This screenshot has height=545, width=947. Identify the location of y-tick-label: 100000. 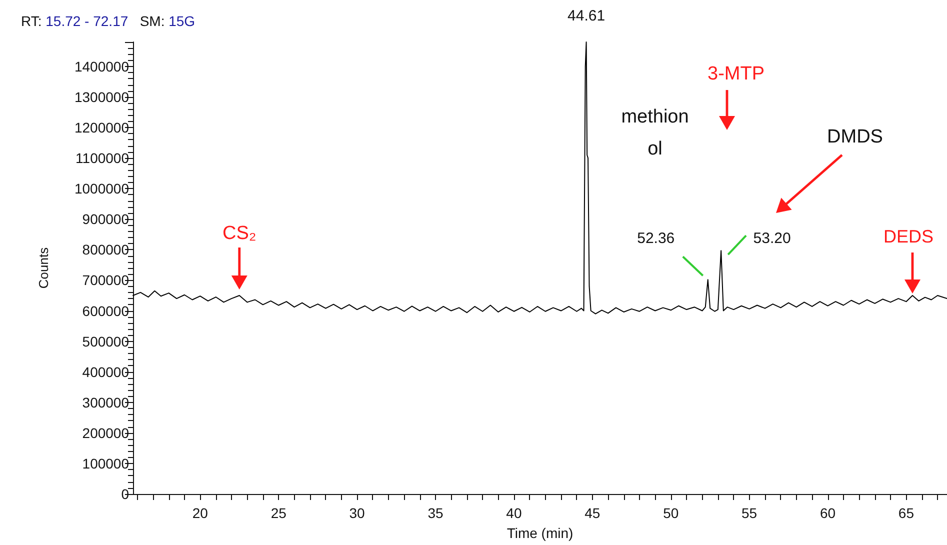
(106, 463).